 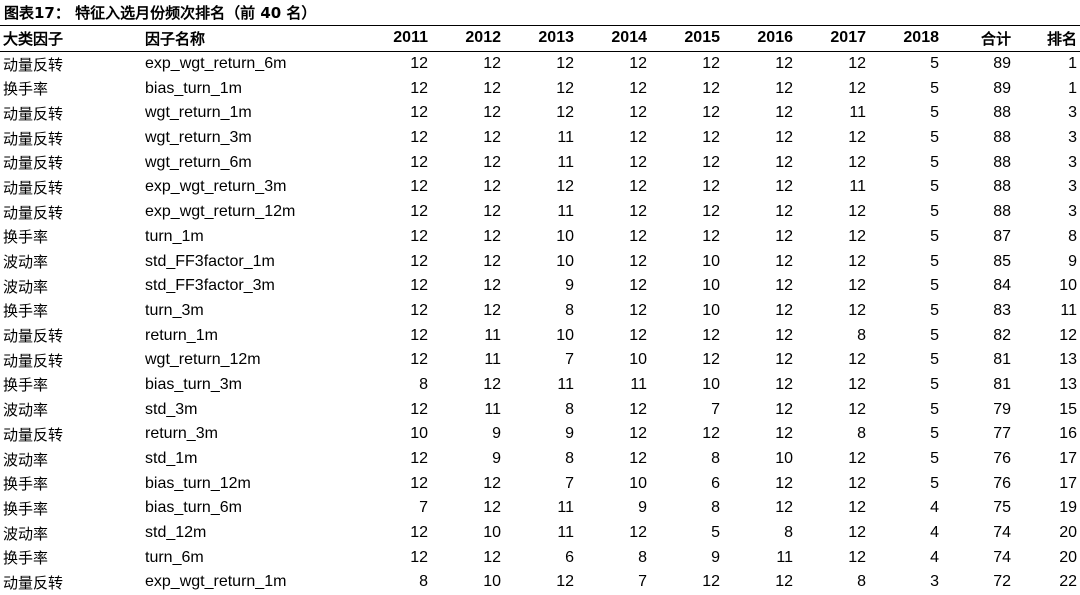 I want to click on year-2015-cell: 9, so click(x=715, y=557).